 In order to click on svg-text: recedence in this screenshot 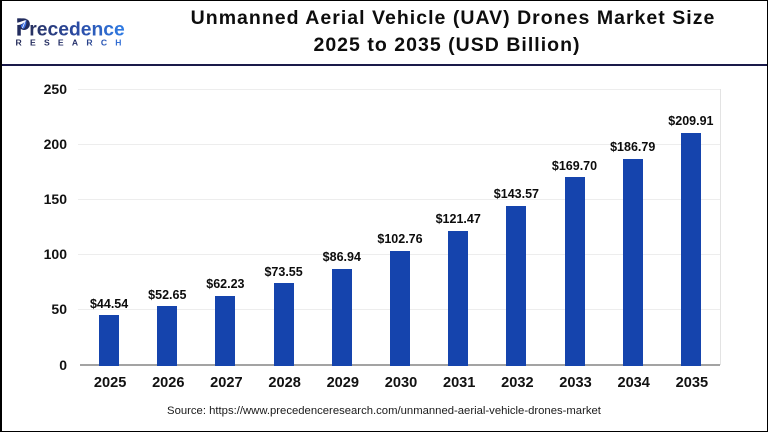, I will do `click(77, 29)`.